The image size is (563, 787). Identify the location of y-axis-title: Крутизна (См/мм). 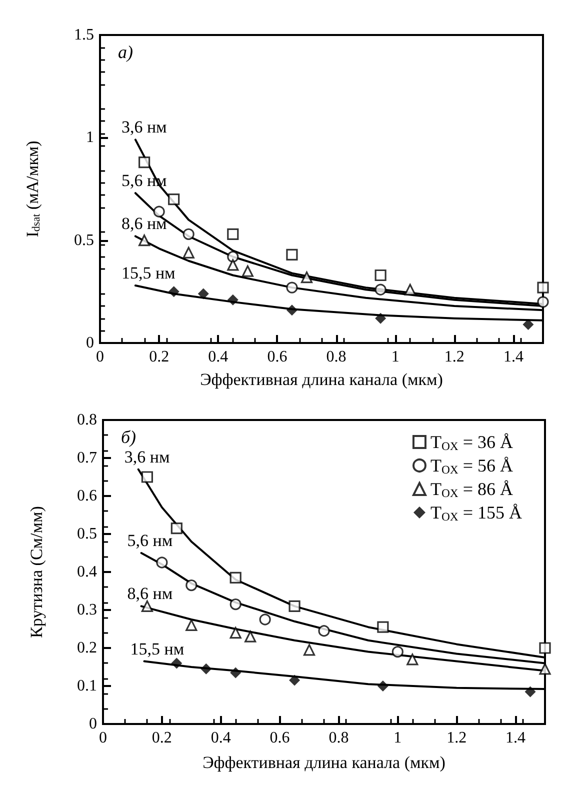
(36, 572).